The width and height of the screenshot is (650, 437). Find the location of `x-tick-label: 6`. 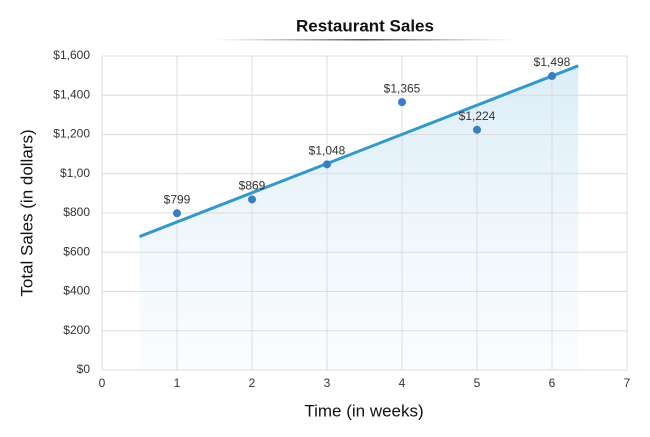

x-tick-label: 6 is located at coordinates (552, 383).